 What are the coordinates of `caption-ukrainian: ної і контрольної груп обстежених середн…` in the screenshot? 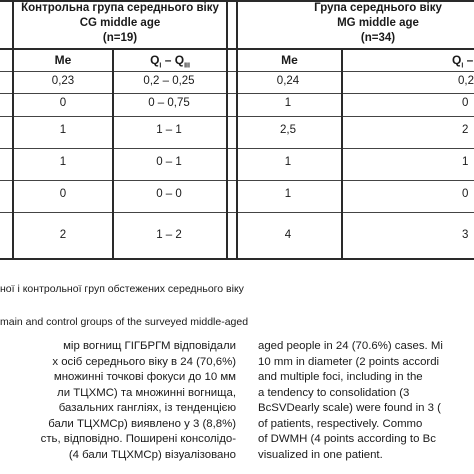 It's located at (122, 289).